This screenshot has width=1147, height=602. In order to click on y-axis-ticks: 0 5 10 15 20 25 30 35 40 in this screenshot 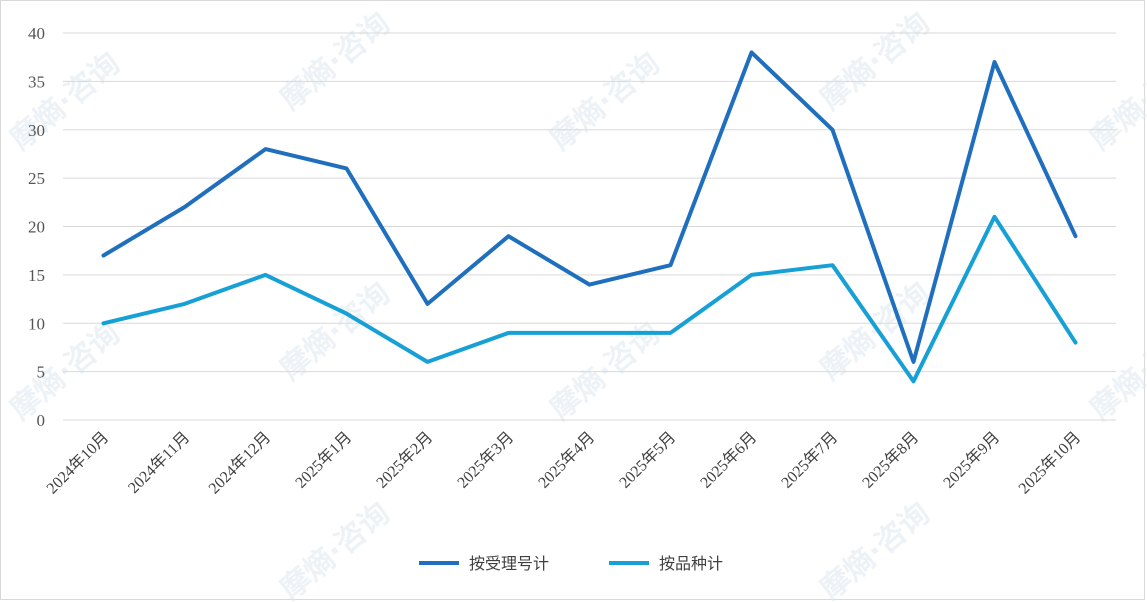, I will do `click(36, 227)`.